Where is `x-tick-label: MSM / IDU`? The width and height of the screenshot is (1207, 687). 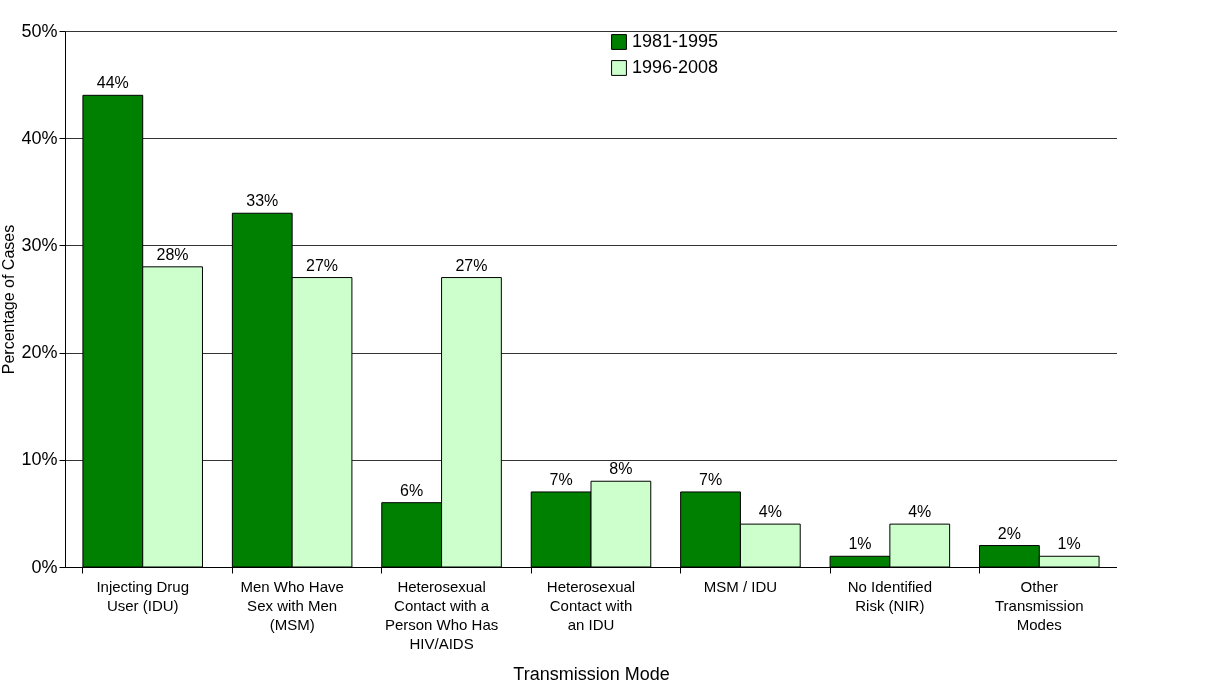 x-tick-label: MSM / IDU is located at coordinates (740, 586).